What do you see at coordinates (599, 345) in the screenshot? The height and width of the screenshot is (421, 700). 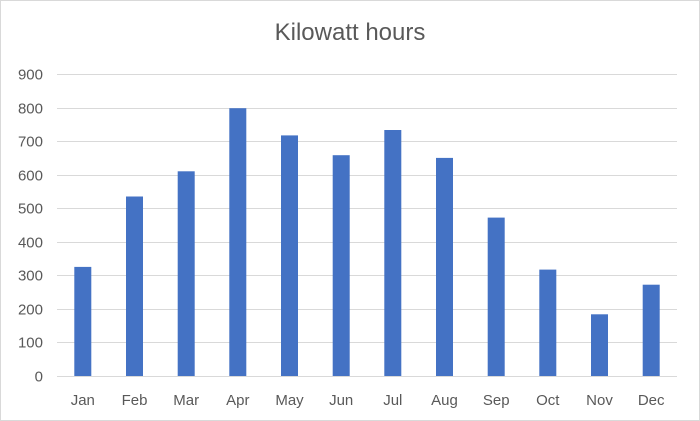 I see `bar-nov` at bounding box center [599, 345].